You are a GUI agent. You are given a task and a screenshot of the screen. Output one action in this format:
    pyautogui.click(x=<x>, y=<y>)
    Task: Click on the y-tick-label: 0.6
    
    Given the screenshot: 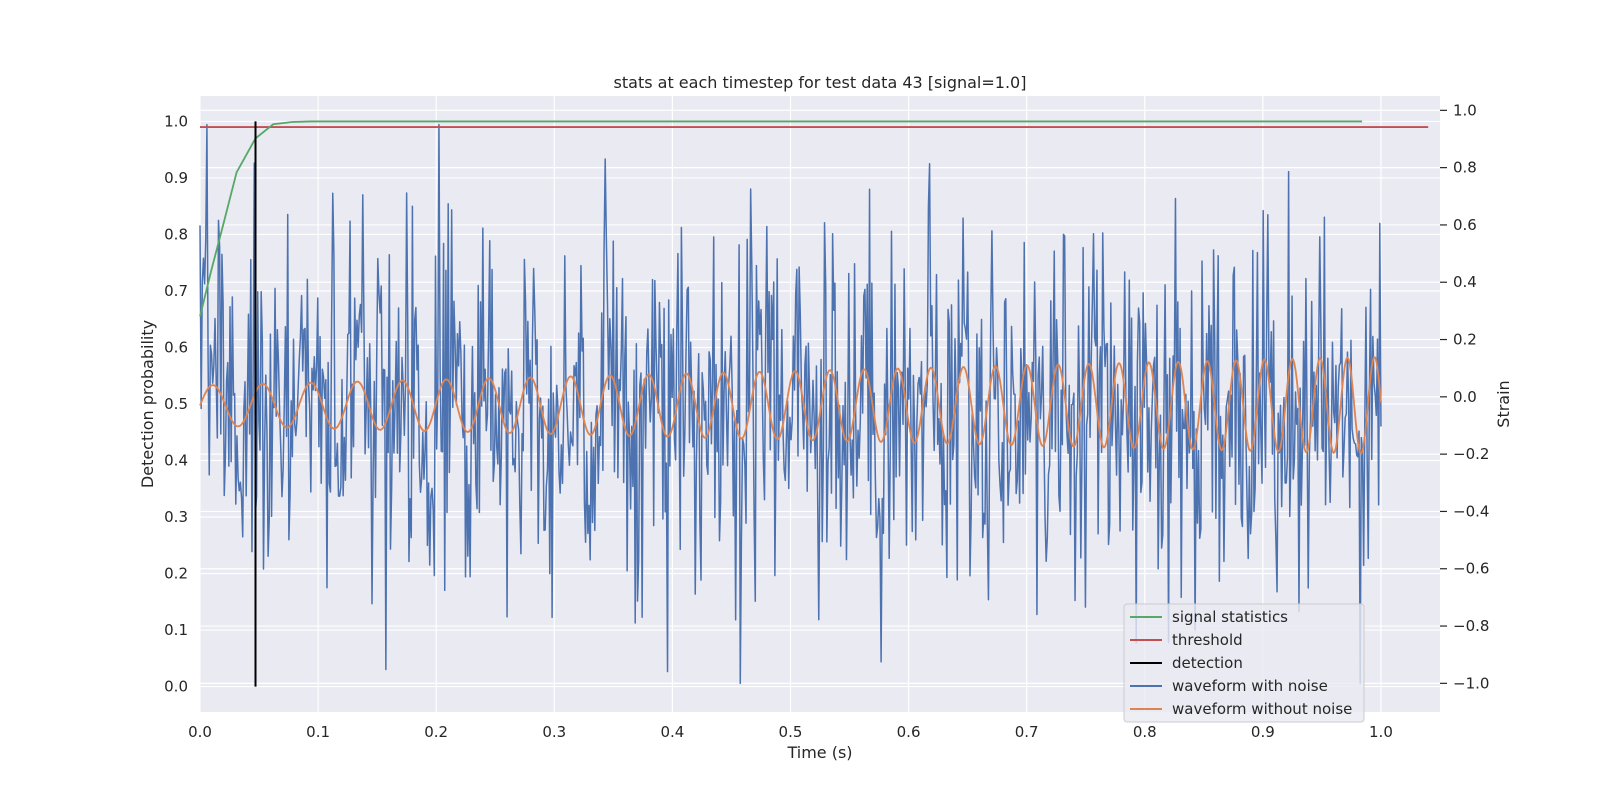 What is the action you would take?
    pyautogui.click(x=176, y=347)
    